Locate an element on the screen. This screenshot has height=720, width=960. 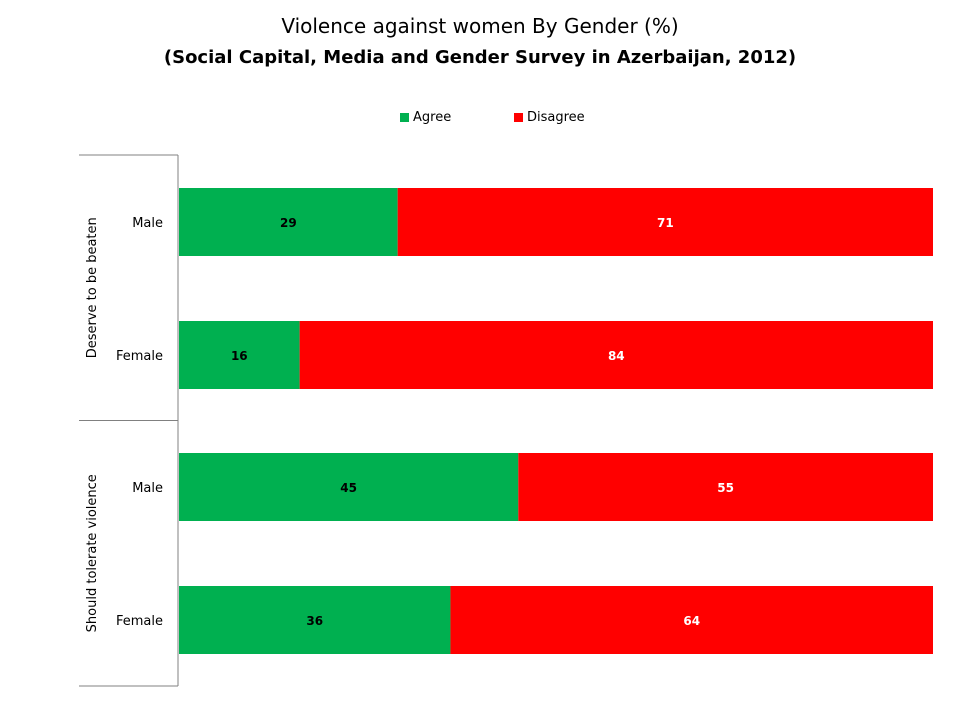
category-label-2: Male is located at coordinates (147, 488).